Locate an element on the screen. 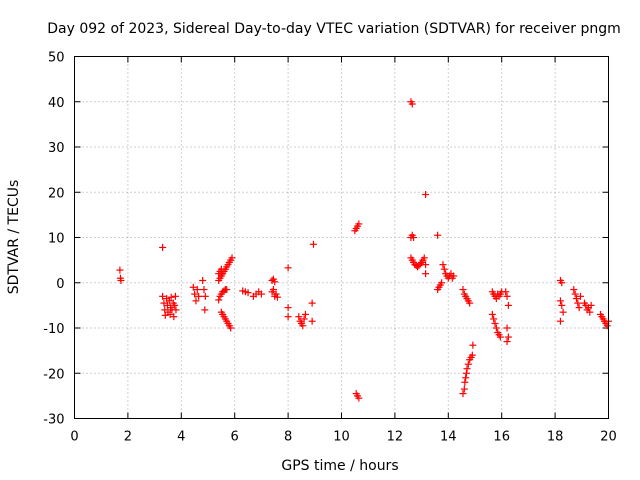 The image size is (640, 480). y-tick-label: 0 is located at coordinates (60, 284).